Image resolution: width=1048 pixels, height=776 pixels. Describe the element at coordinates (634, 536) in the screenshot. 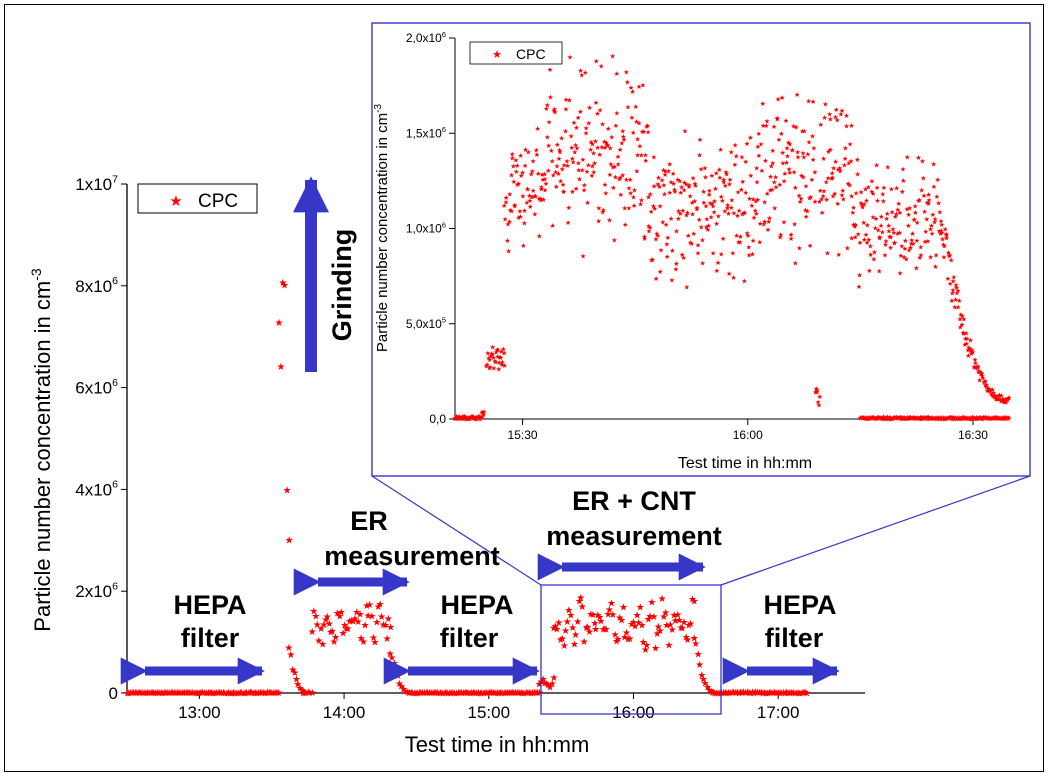

I see `svg-text: measurement` at that location.